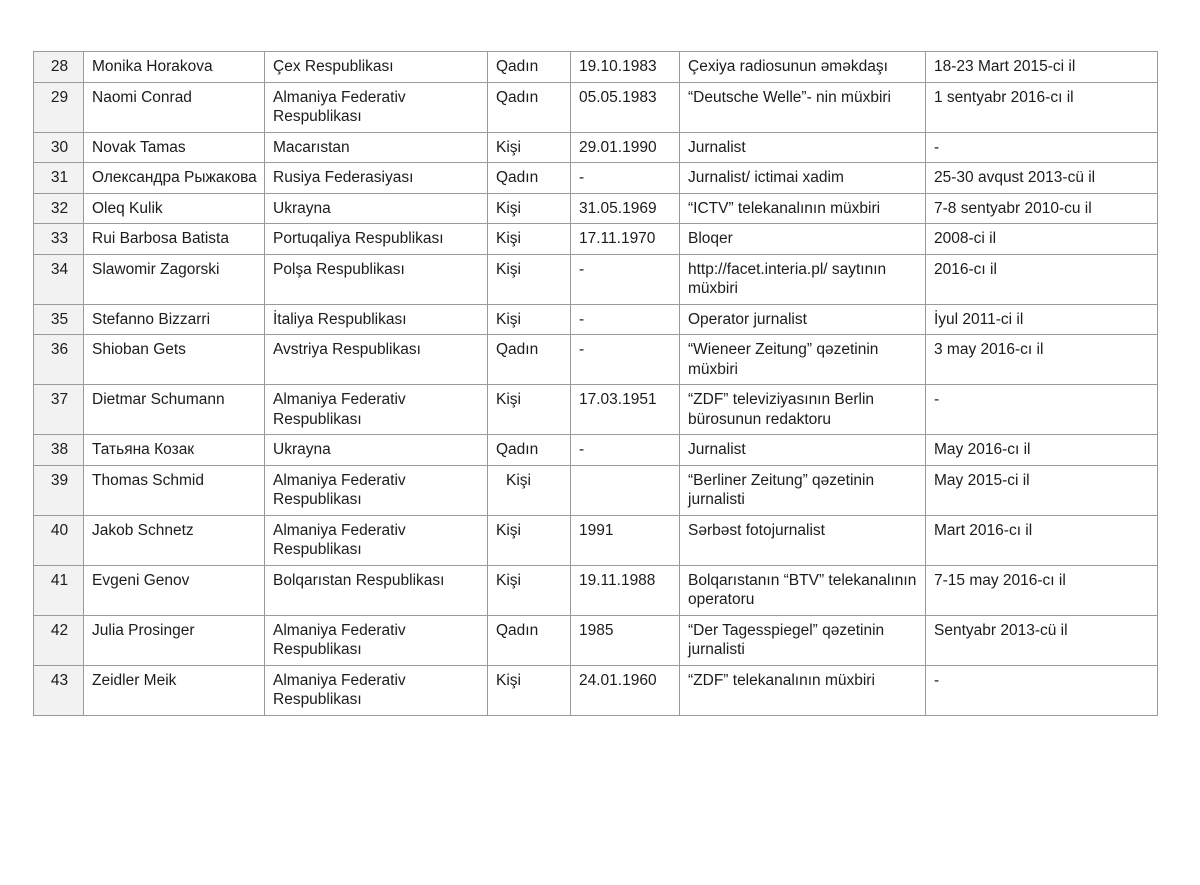 The width and height of the screenshot is (1200, 885). I want to click on row-number-cell: 38, so click(58, 450).